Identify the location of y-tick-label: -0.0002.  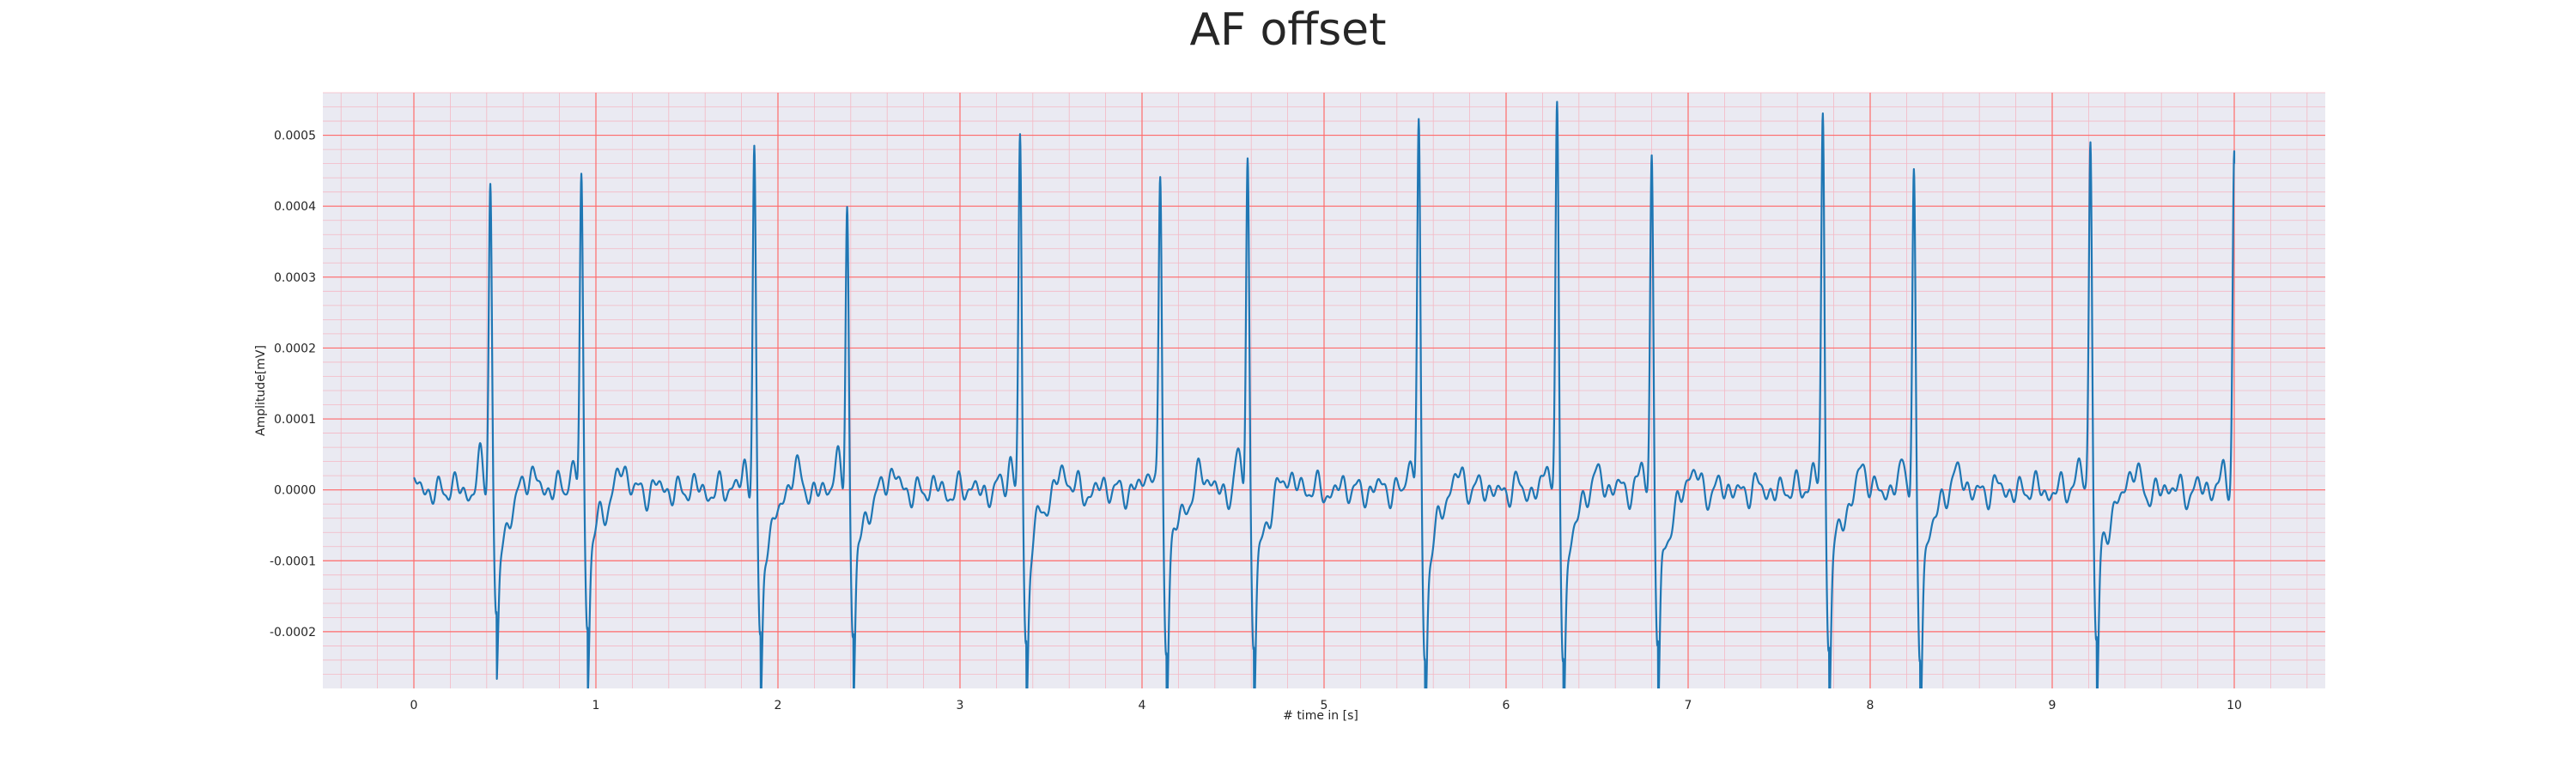
(293, 633).